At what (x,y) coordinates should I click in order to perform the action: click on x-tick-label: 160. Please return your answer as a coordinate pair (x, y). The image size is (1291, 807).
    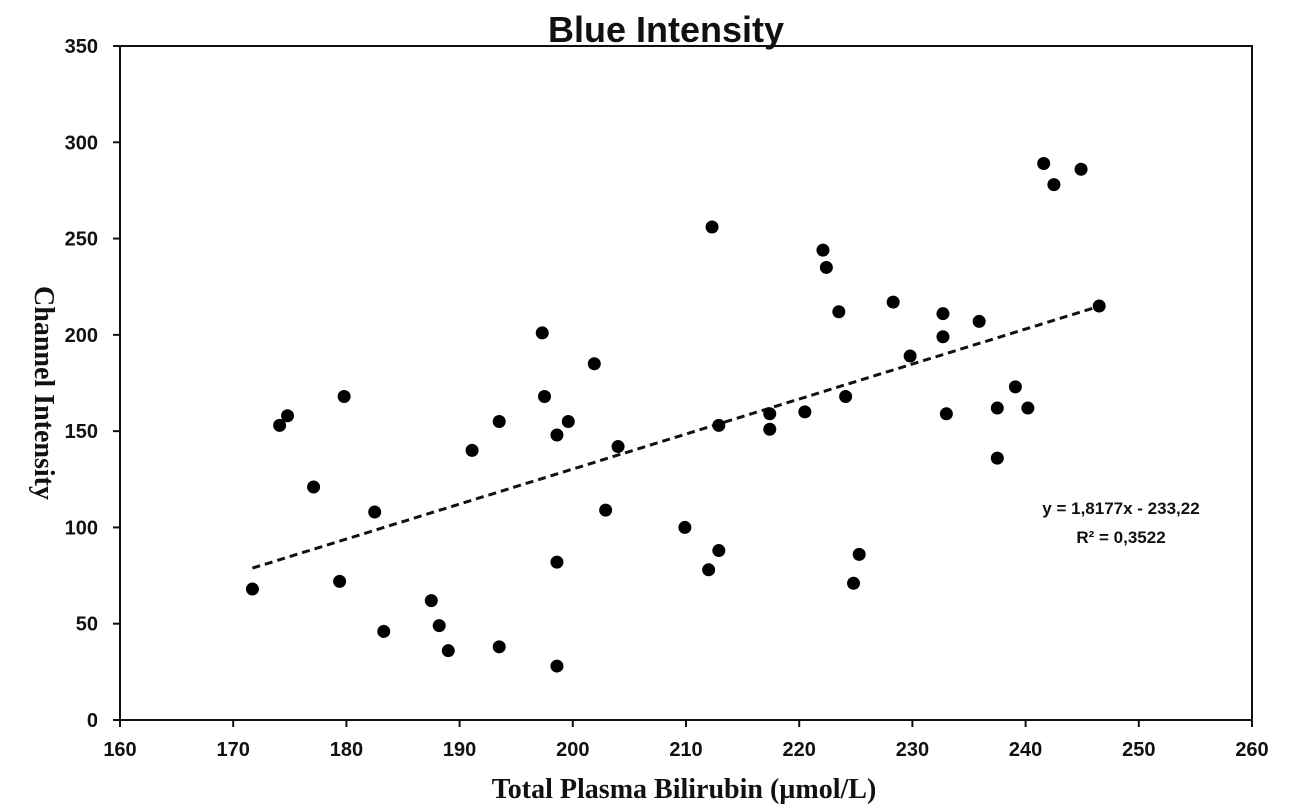
    Looking at the image, I should click on (119, 750).